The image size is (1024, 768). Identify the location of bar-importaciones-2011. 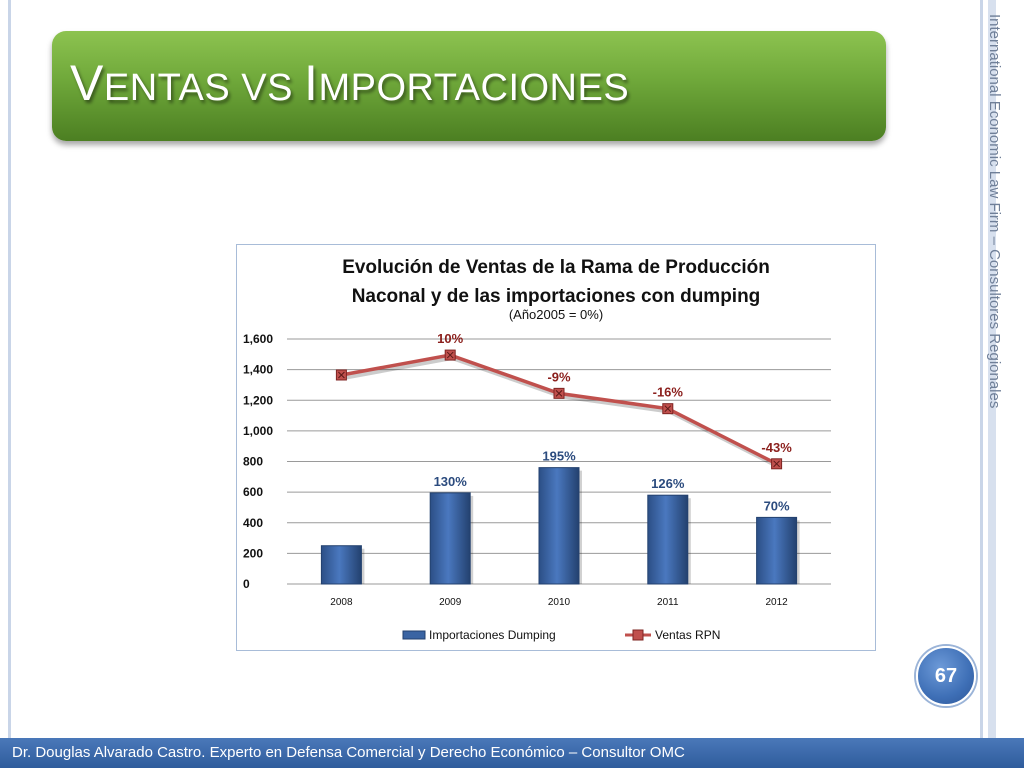
(668, 539).